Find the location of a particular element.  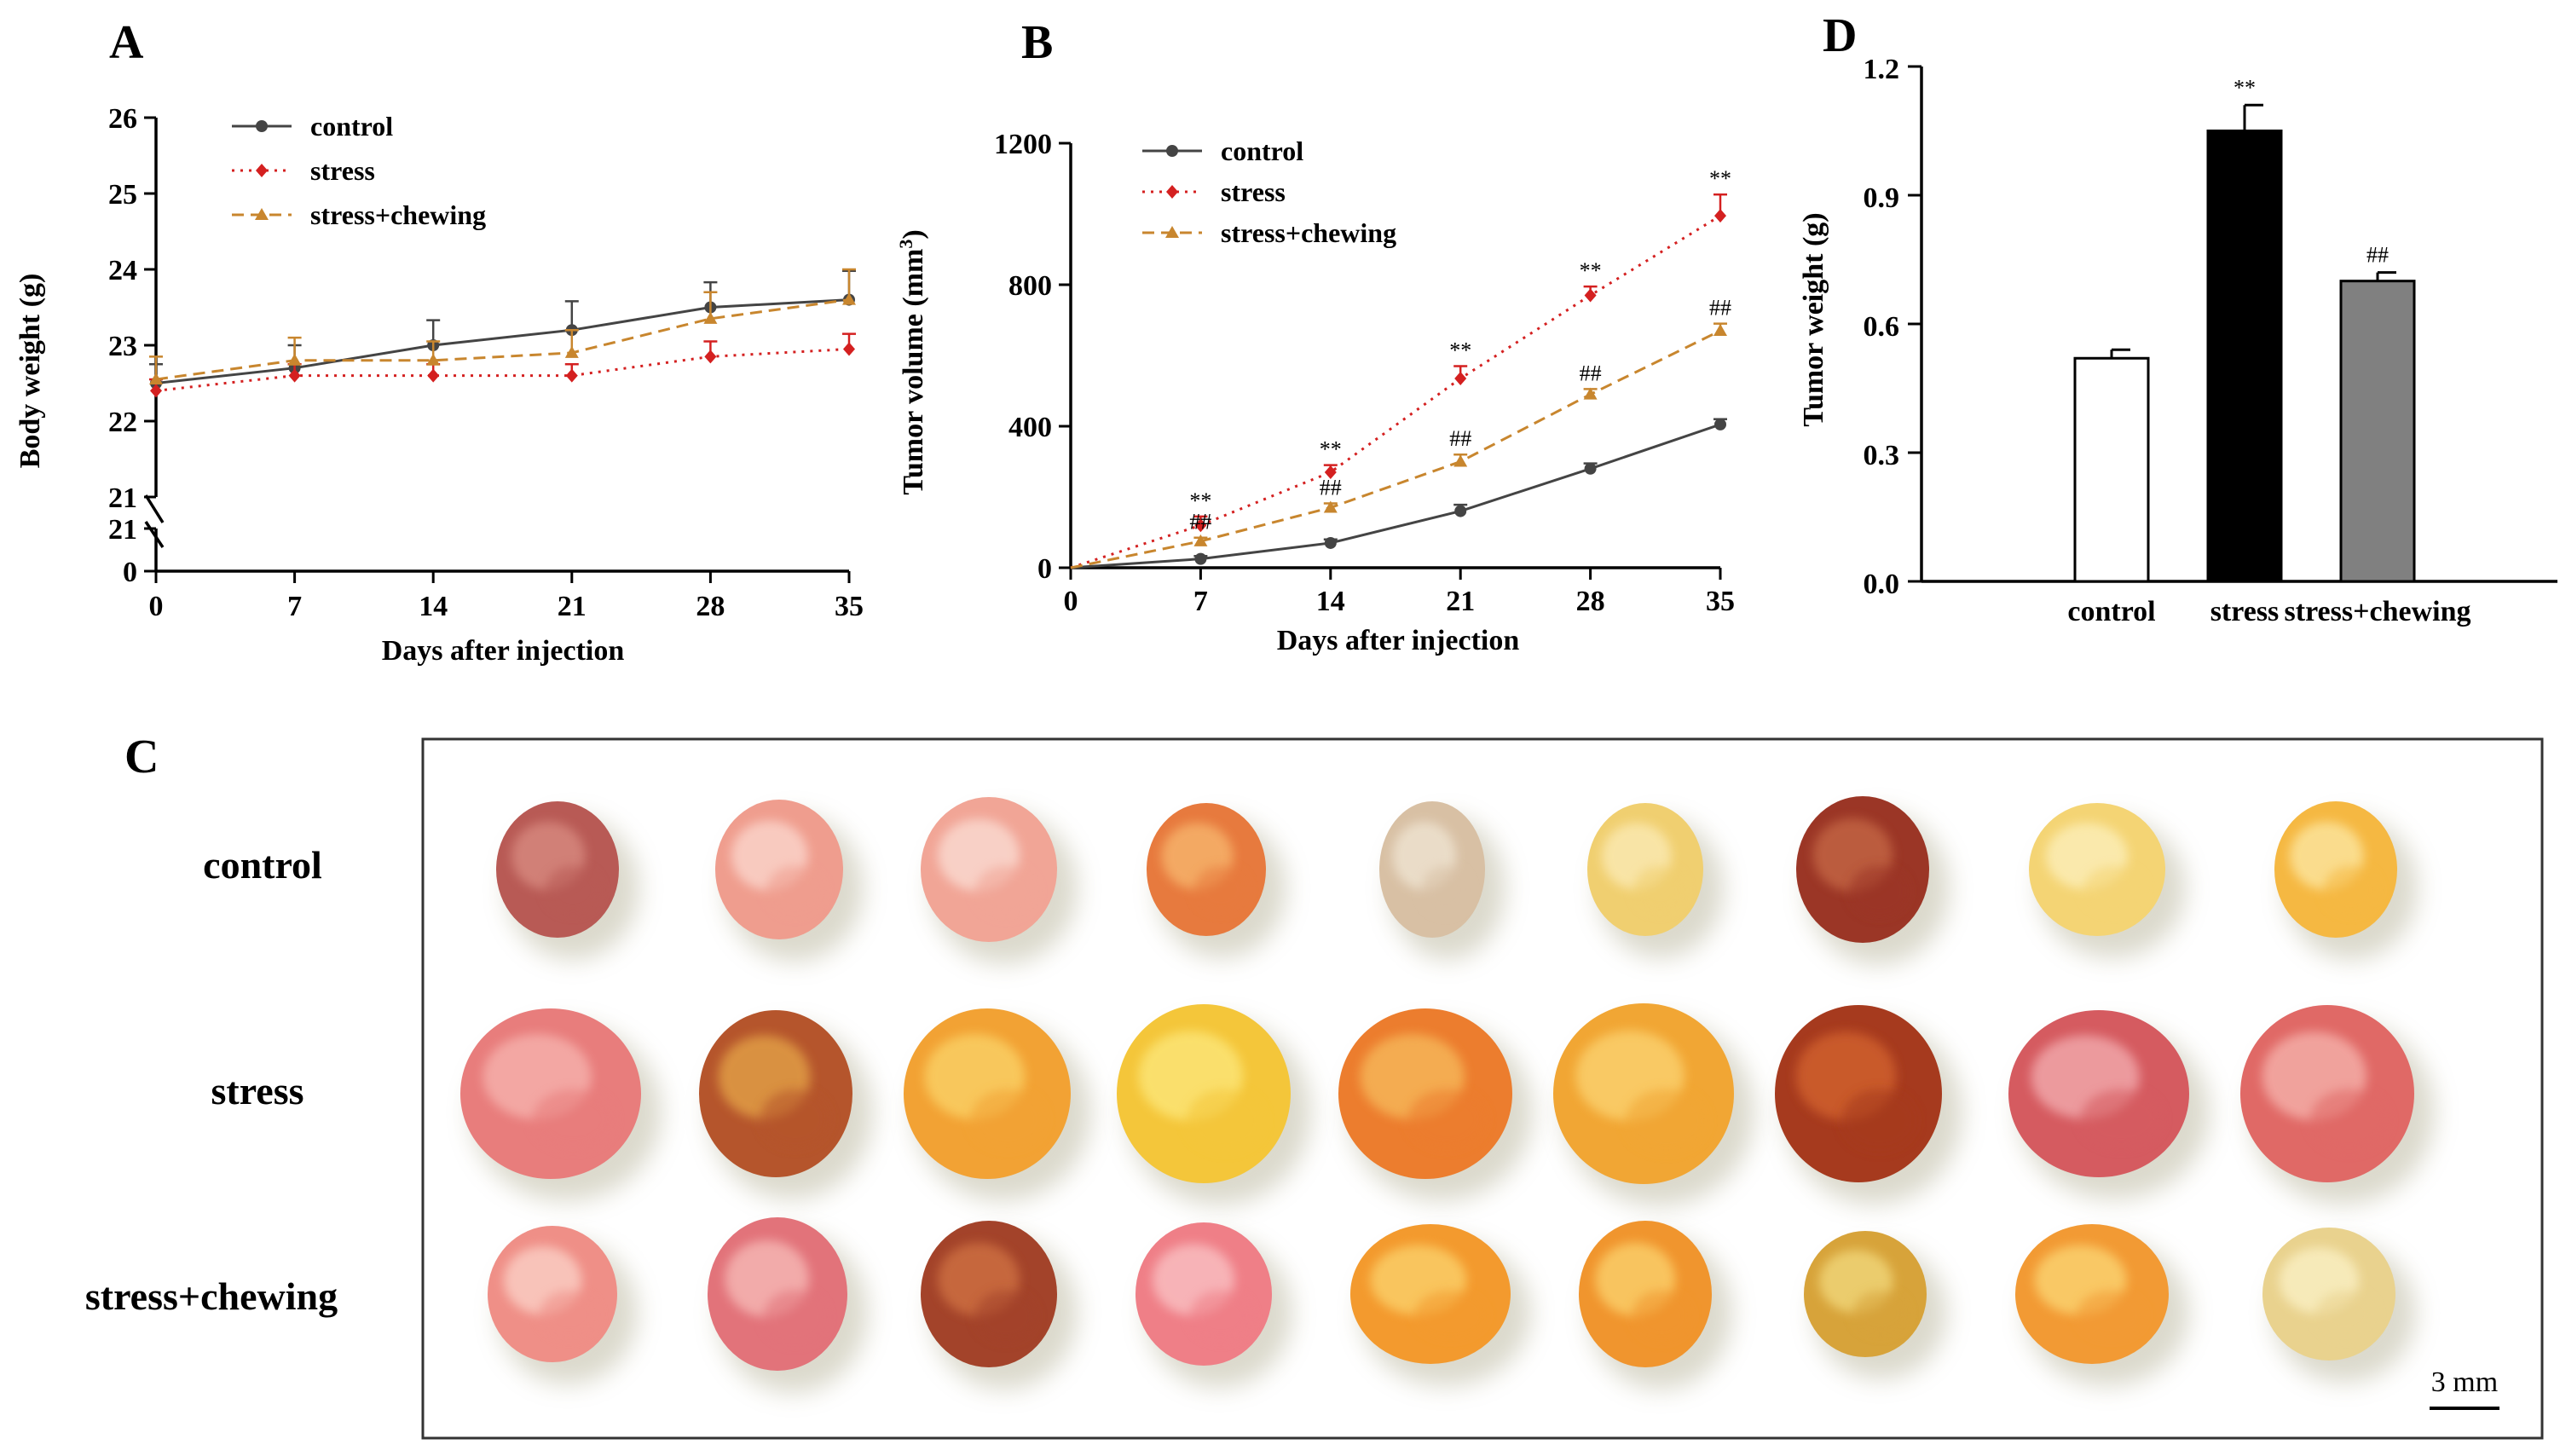

chart-a-ylabel: Body weight (g) is located at coordinates (30, 371).